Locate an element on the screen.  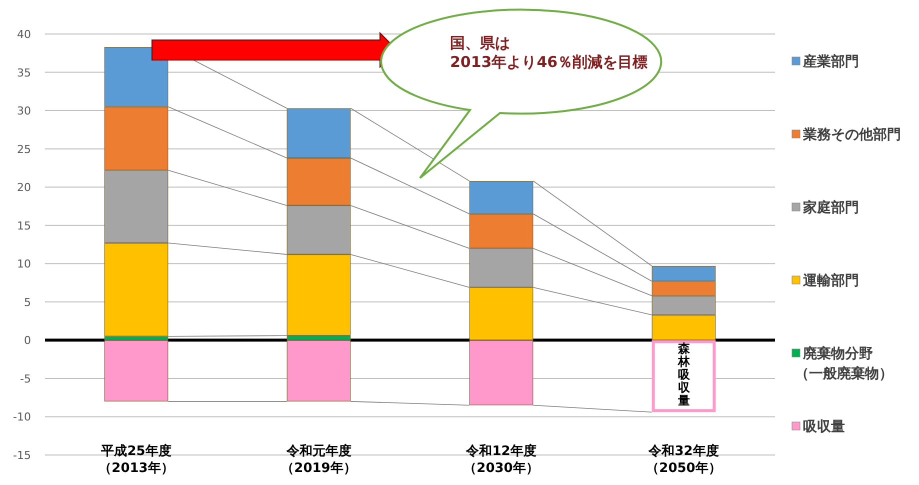
x-tick-label: 令和32年度（2050年） is located at coordinates (684, 459).